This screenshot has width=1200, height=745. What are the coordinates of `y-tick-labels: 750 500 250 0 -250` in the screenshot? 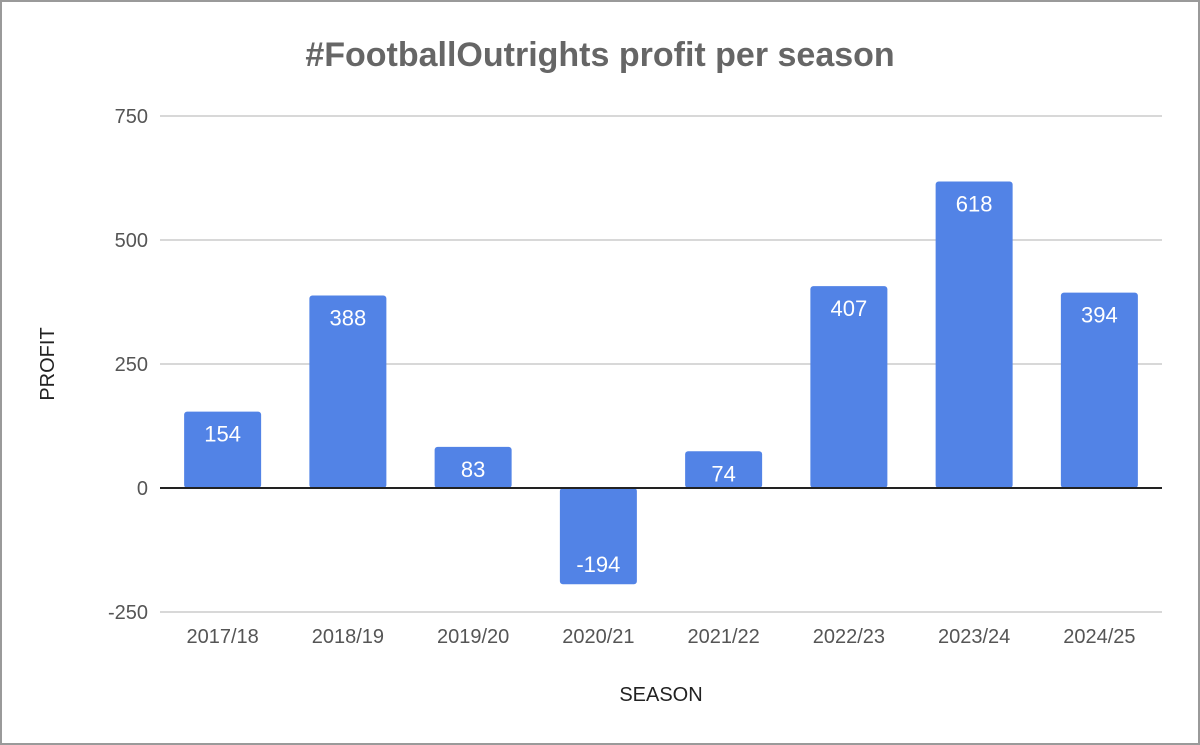 It's located at (128, 365).